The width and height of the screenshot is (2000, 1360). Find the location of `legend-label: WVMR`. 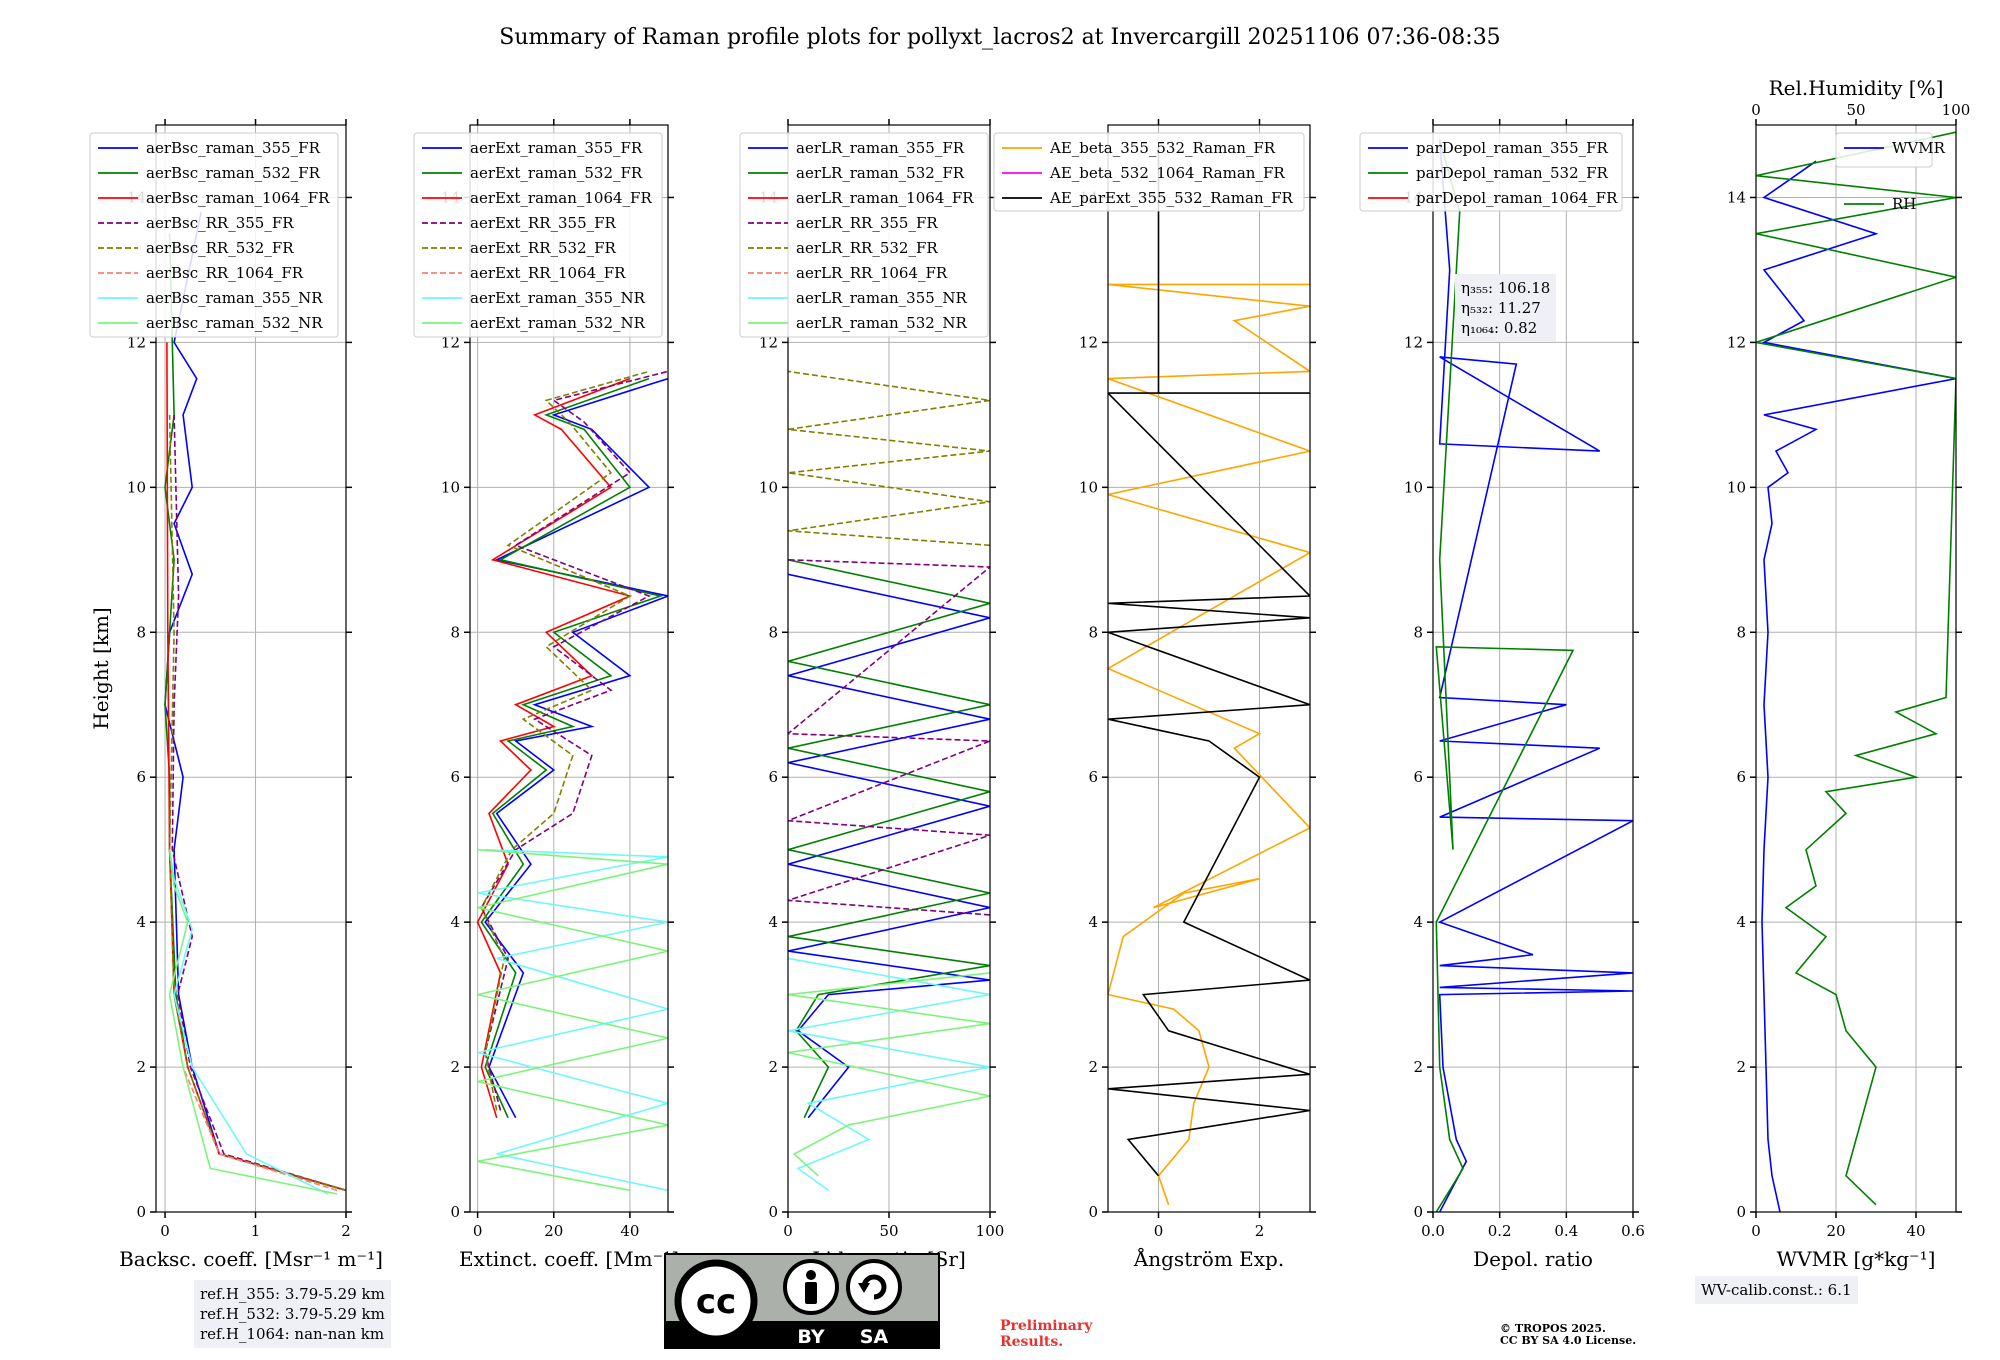

legend-label: WVMR is located at coordinates (1919, 148).